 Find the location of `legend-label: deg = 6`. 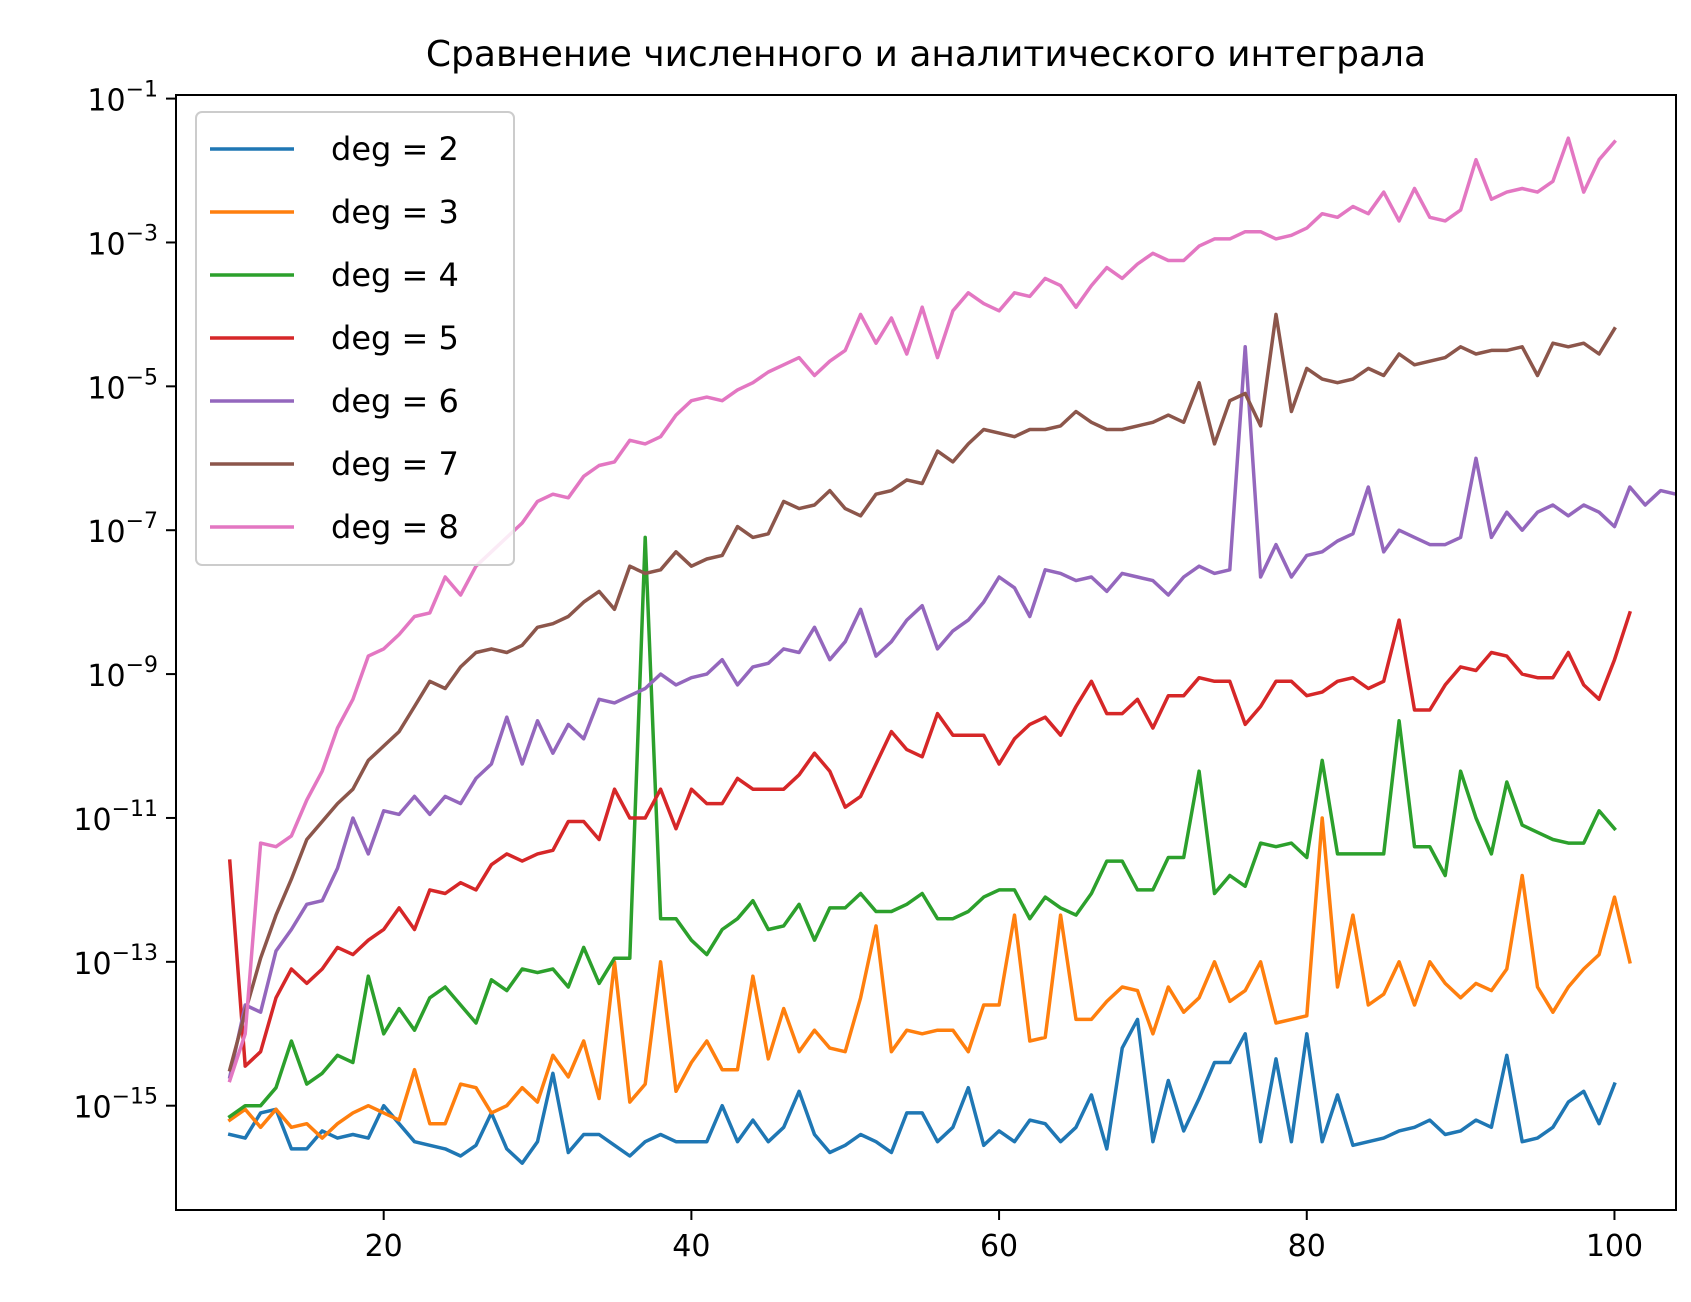

legend-label: deg = 6 is located at coordinates (395, 401).